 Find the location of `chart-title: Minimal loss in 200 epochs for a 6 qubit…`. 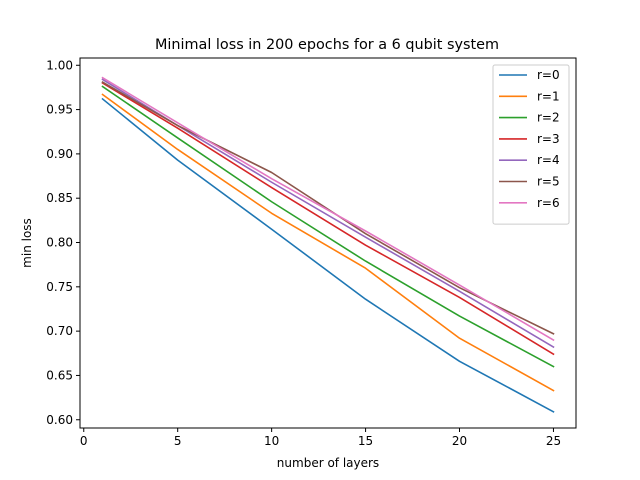

chart-title: Minimal loss in 200 epochs for a 6 qubit… is located at coordinates (327, 45).